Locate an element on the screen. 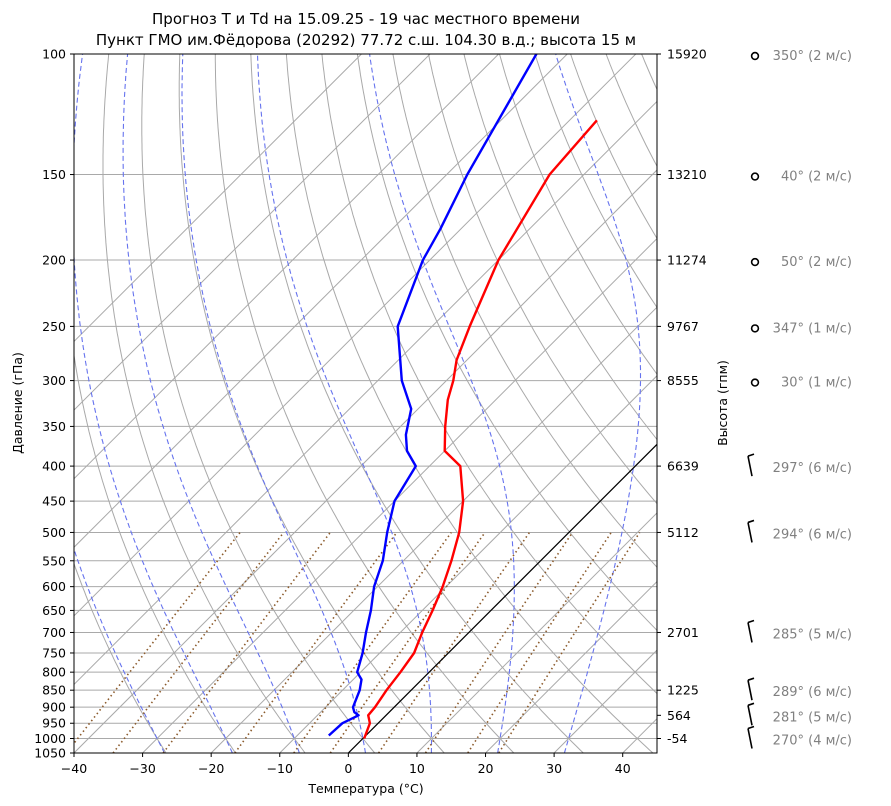 The width and height of the screenshot is (891, 806). p-tick-label: 200 is located at coordinates (54, 260).